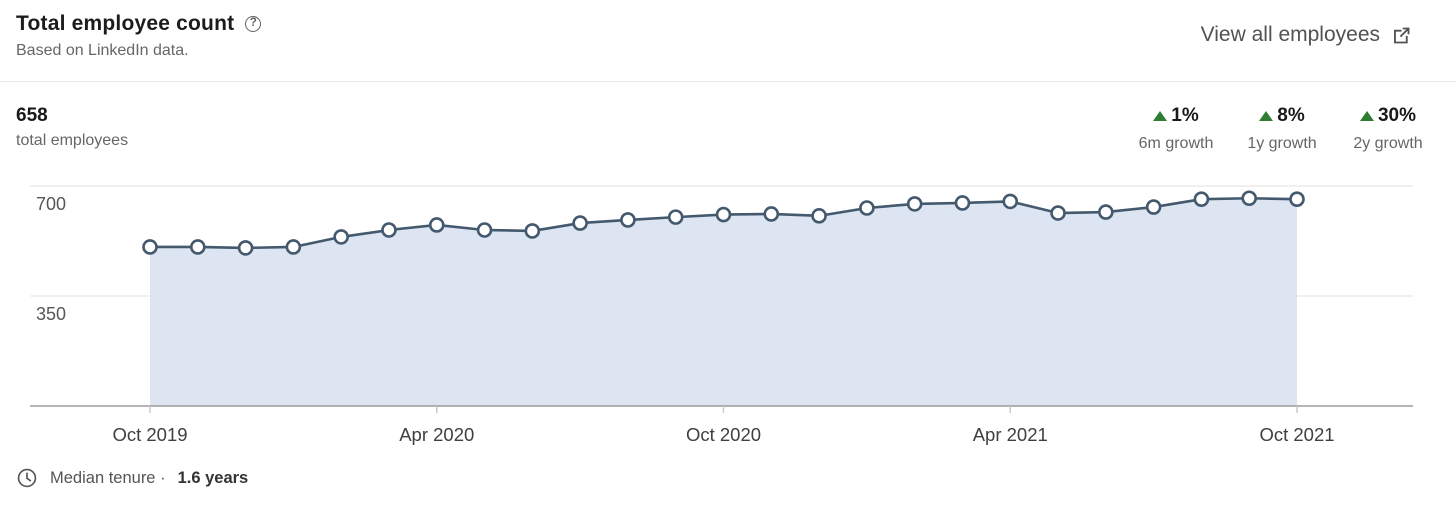 The image size is (1456, 518). What do you see at coordinates (51, 314) in the screenshot?
I see `y-tick-label: 350` at bounding box center [51, 314].